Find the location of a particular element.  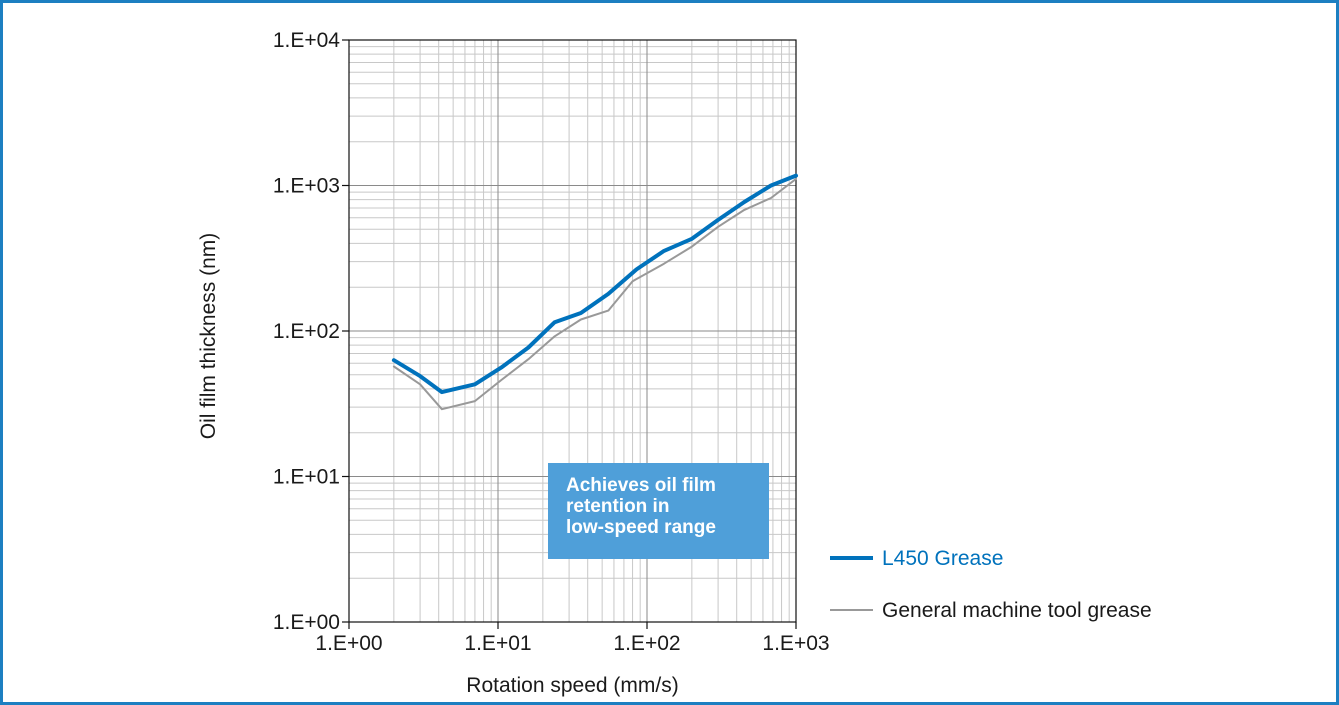

series-line-general is located at coordinates (594, 294).